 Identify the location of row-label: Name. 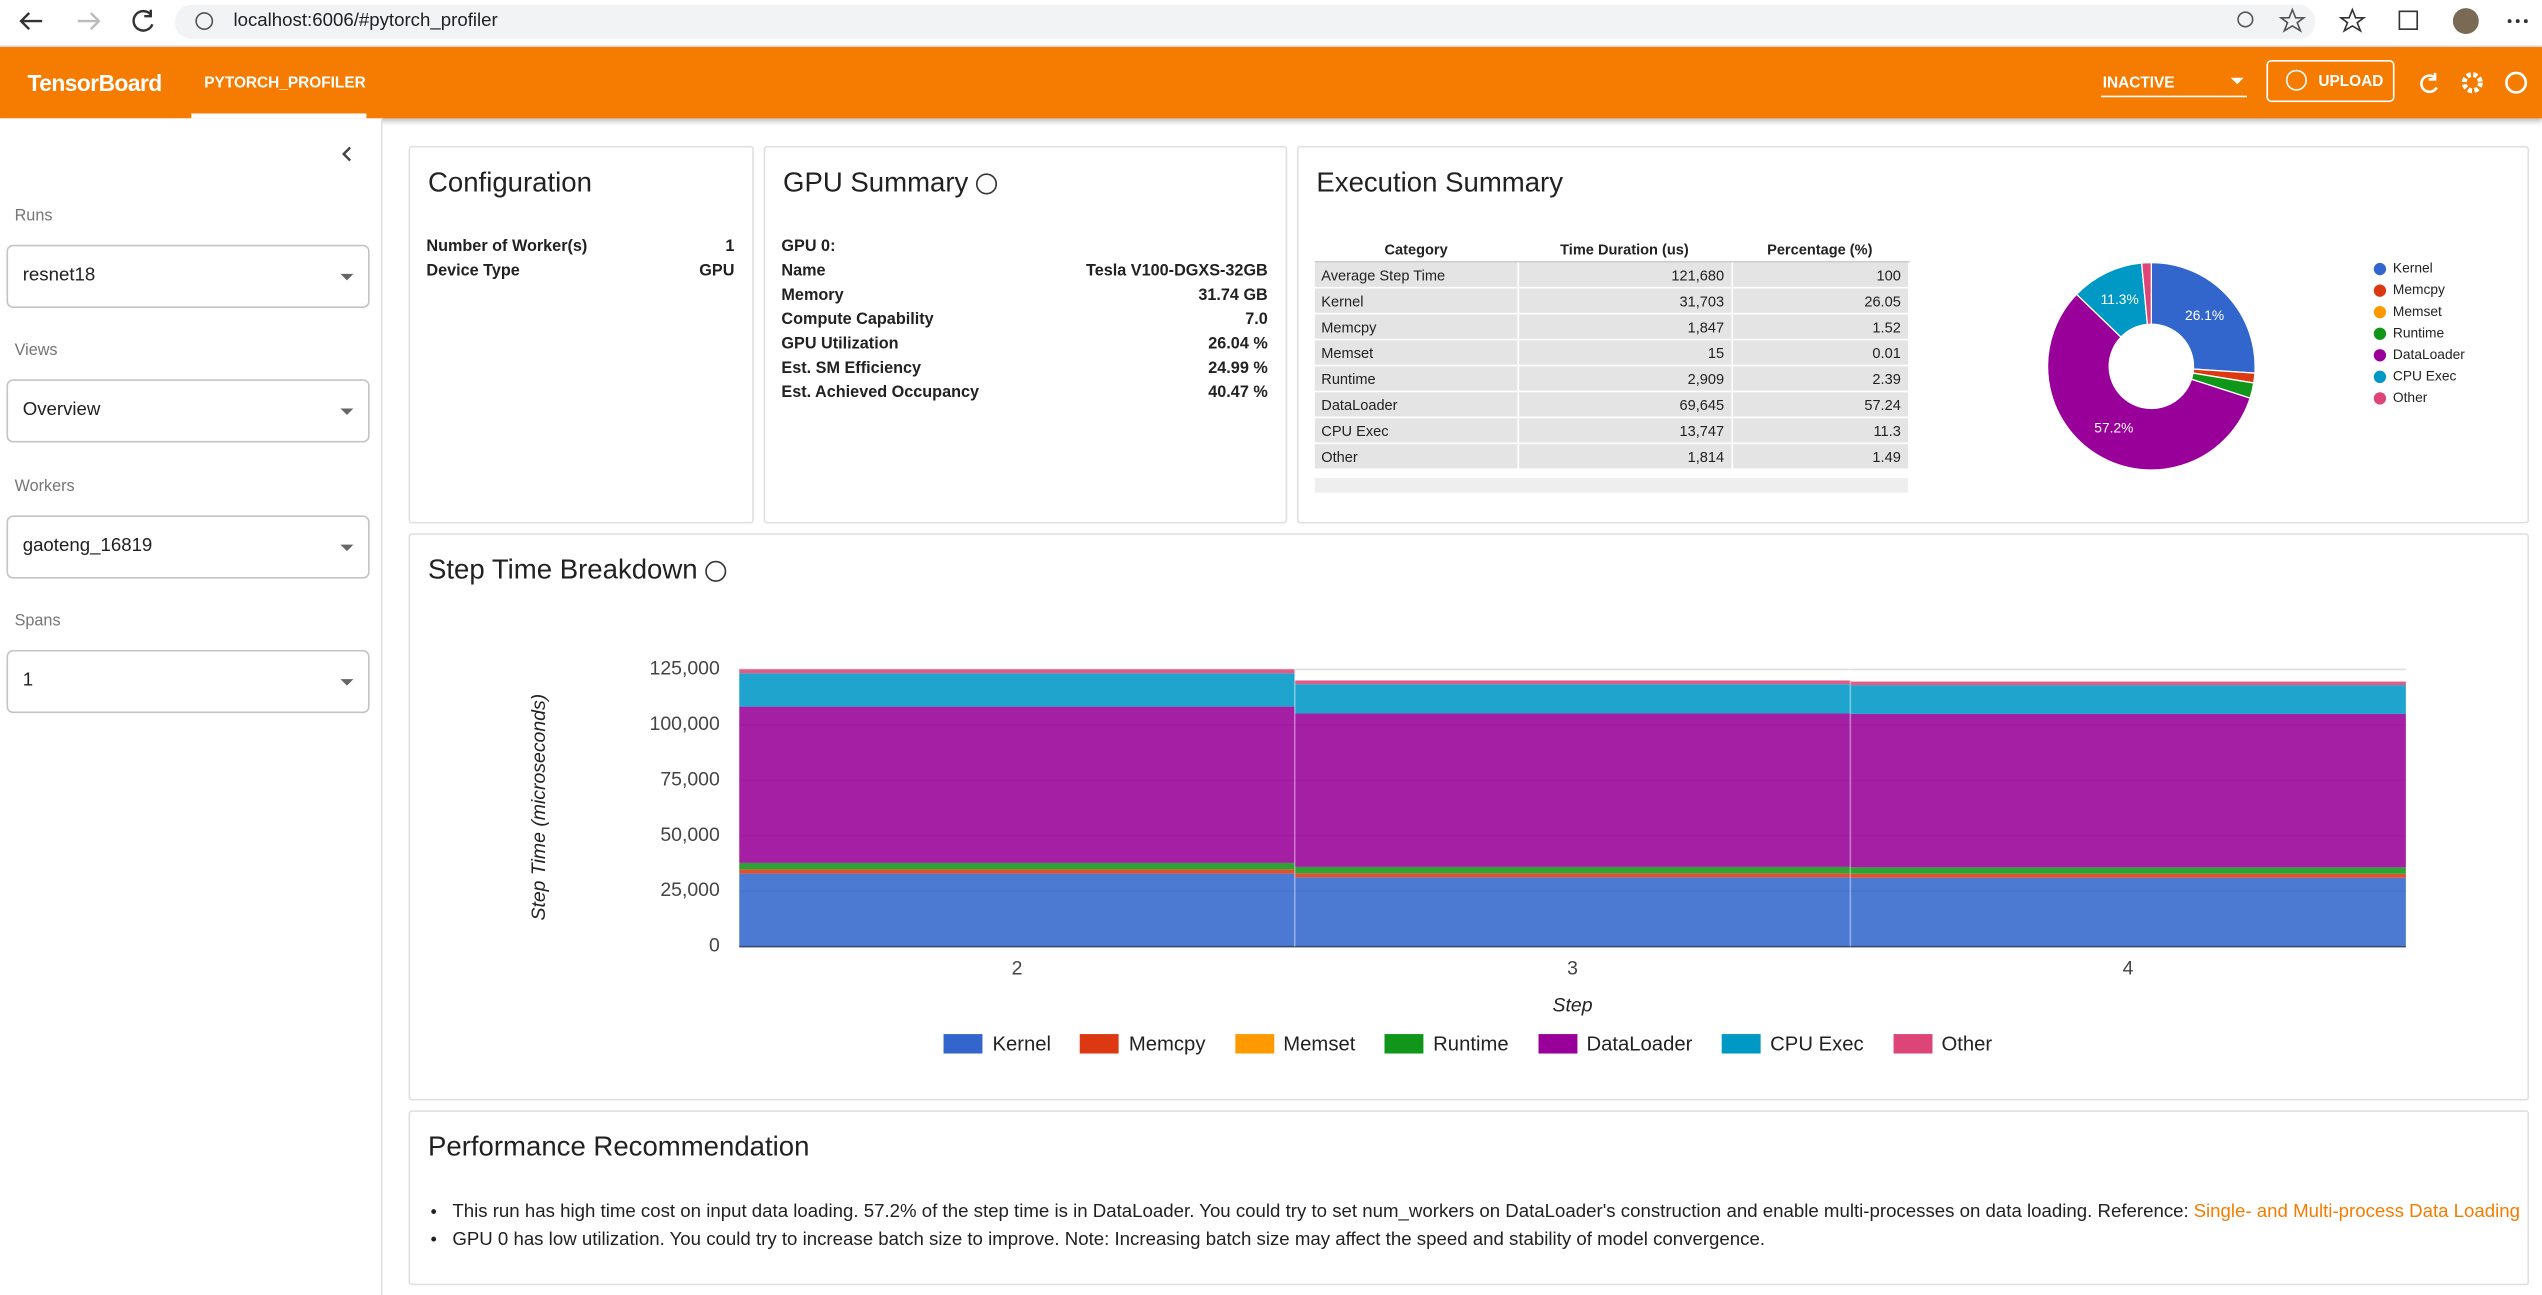
(803, 271).